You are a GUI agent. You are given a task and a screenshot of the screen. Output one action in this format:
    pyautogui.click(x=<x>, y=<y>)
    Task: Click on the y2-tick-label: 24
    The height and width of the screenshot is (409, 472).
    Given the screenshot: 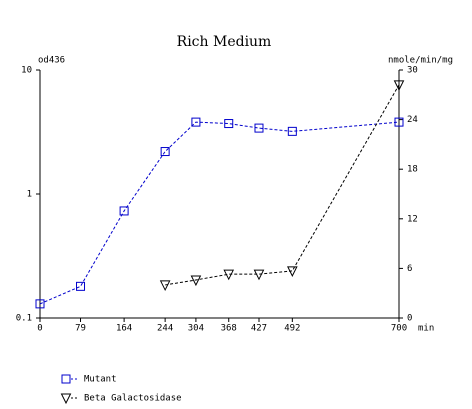 What is the action you would take?
    pyautogui.click(x=412, y=120)
    